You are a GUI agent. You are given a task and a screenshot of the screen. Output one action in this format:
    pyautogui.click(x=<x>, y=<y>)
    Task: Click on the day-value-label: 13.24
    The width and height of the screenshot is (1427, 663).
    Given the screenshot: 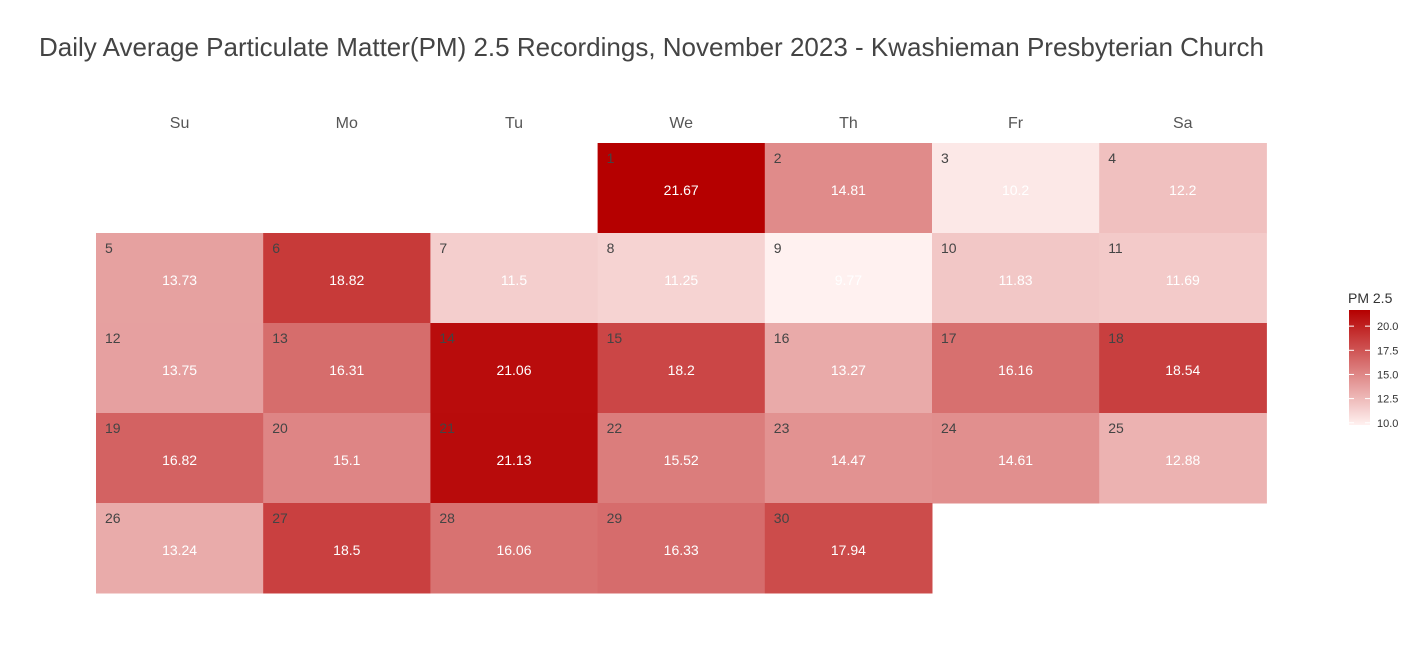 What is the action you would take?
    pyautogui.click(x=179, y=550)
    